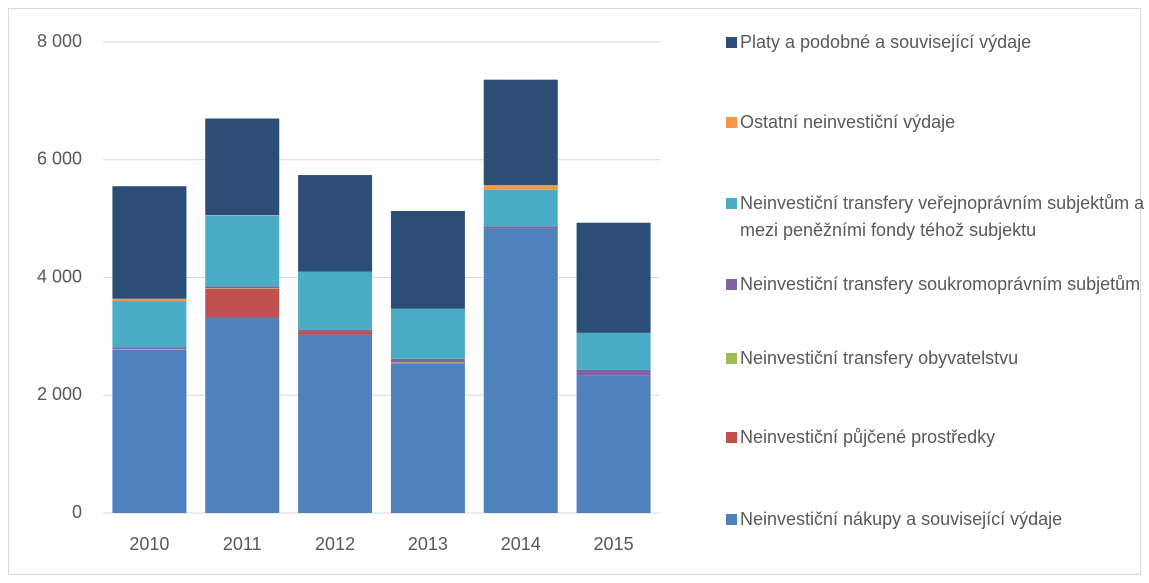 The image size is (1149, 583). I want to click on y-tick-label: 6 000, so click(59, 159).